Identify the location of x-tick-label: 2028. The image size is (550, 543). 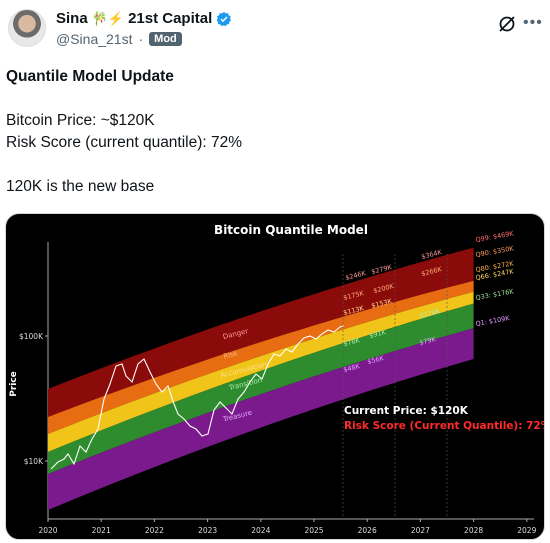
(473, 530).